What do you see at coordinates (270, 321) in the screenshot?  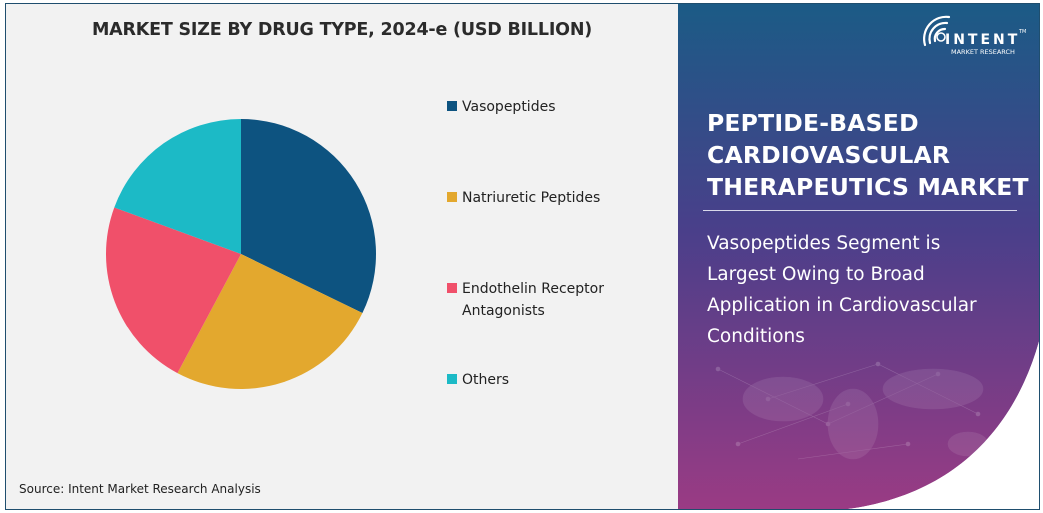 I see `pie-slice-natriuretic-peptides` at bounding box center [270, 321].